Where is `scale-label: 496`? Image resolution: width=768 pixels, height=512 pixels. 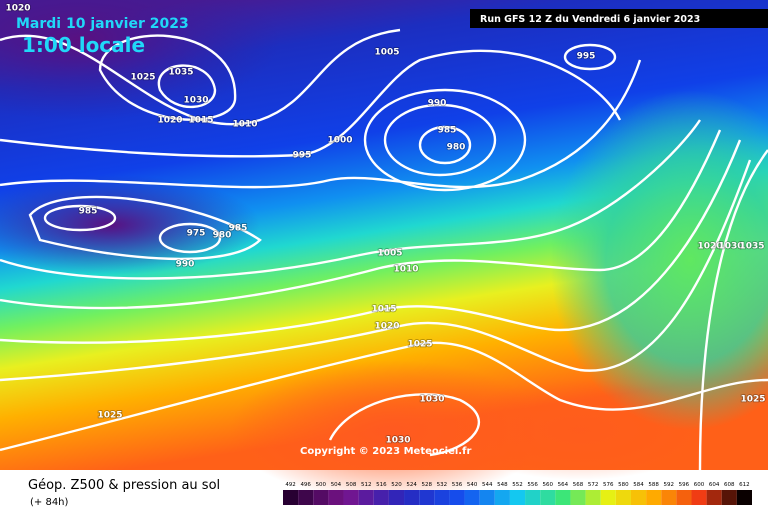
scale-label: 496 is located at coordinates (305, 485).